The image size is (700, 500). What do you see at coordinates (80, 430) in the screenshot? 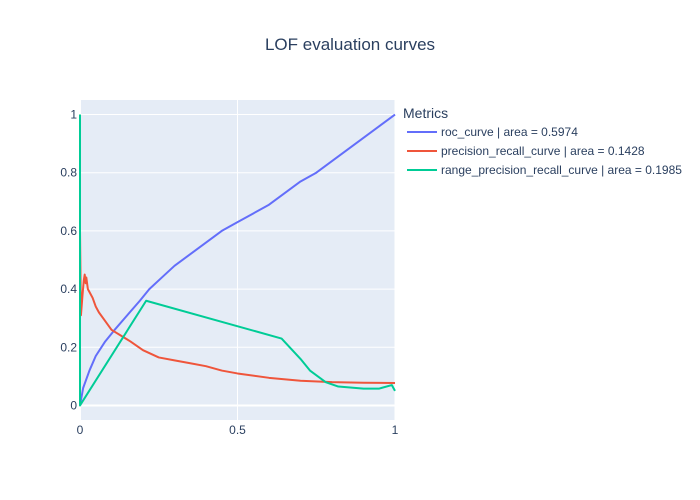
I see `x-tick-label-0: 0` at bounding box center [80, 430].